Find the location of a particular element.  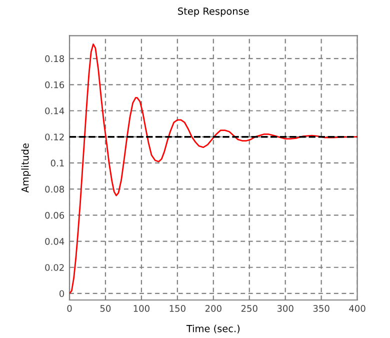

x-tick-label: 150 is located at coordinates (178, 308).